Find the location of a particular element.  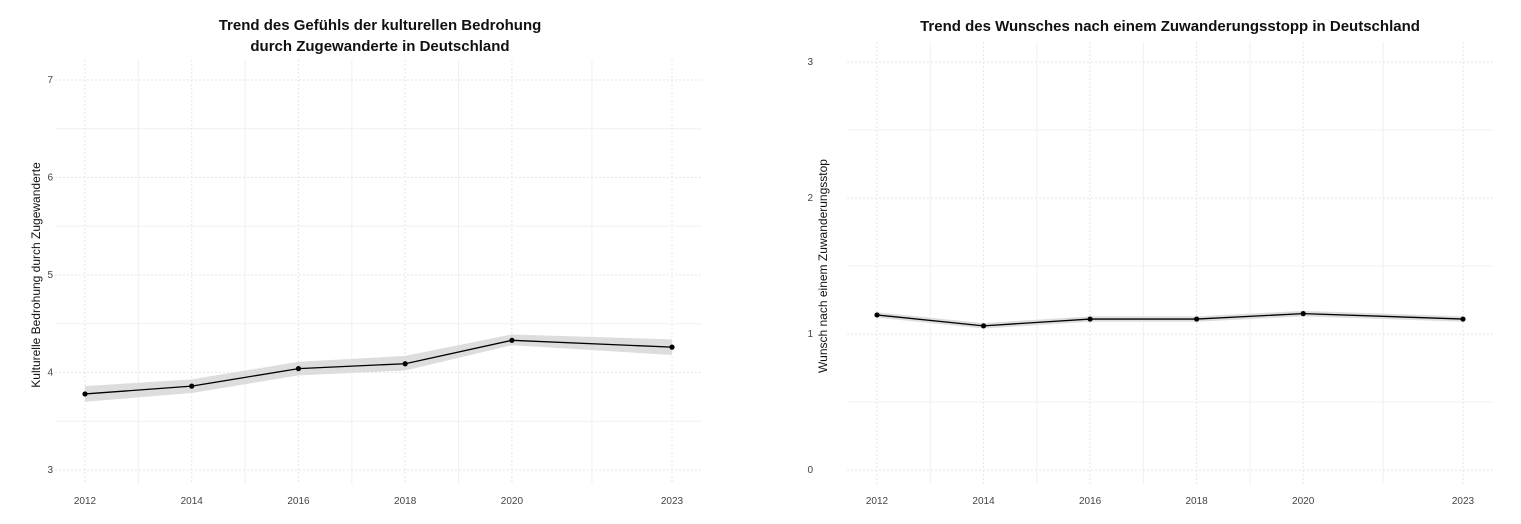

y-tick-label: 2 is located at coordinates (810, 198).